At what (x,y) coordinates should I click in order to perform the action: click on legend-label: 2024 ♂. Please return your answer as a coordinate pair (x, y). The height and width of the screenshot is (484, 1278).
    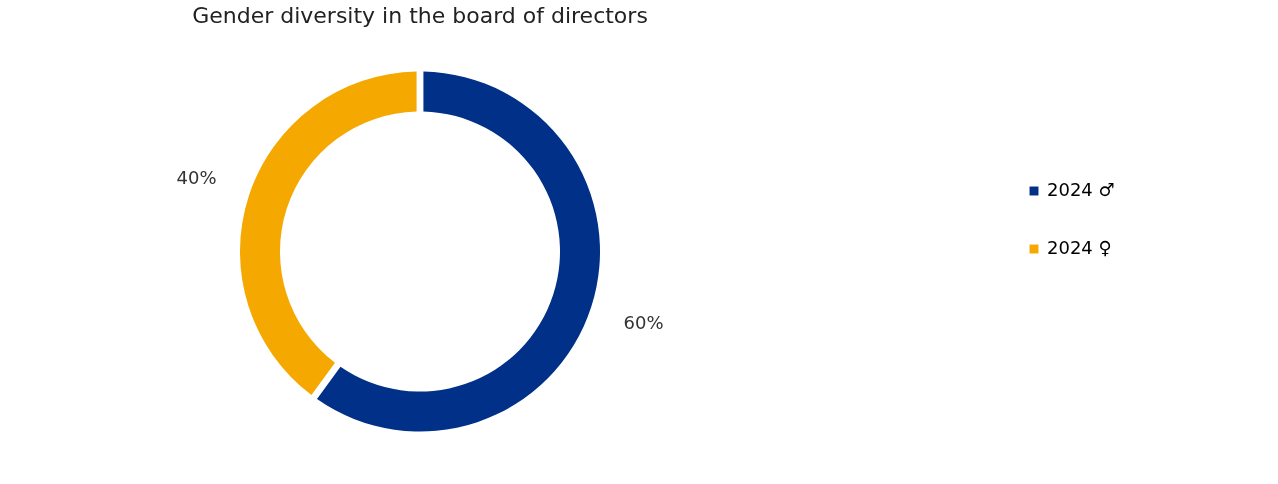
    Looking at the image, I should click on (1081, 189).